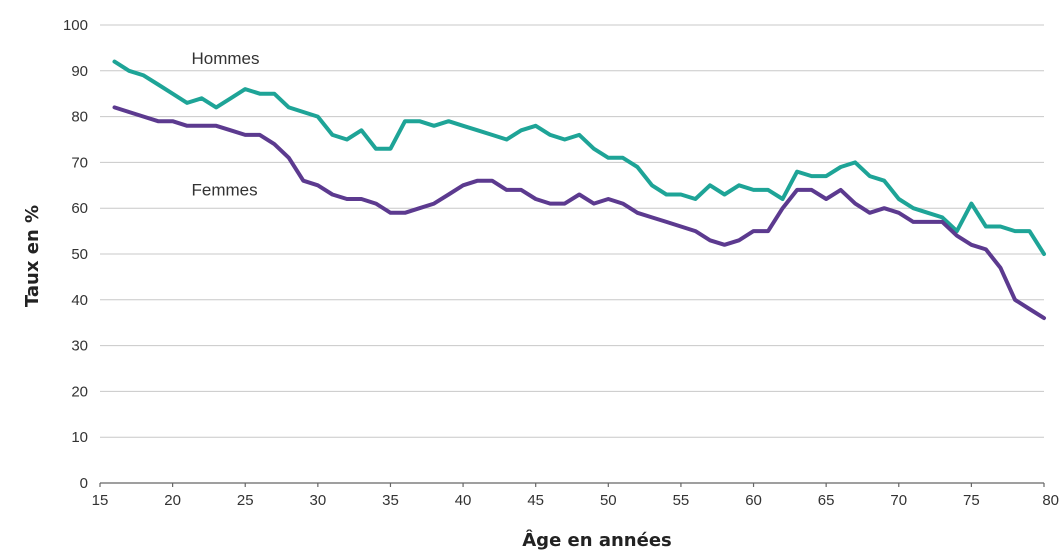 This screenshot has height=553, width=1064. What do you see at coordinates (681, 500) in the screenshot?
I see `x-tick-label: 55` at bounding box center [681, 500].